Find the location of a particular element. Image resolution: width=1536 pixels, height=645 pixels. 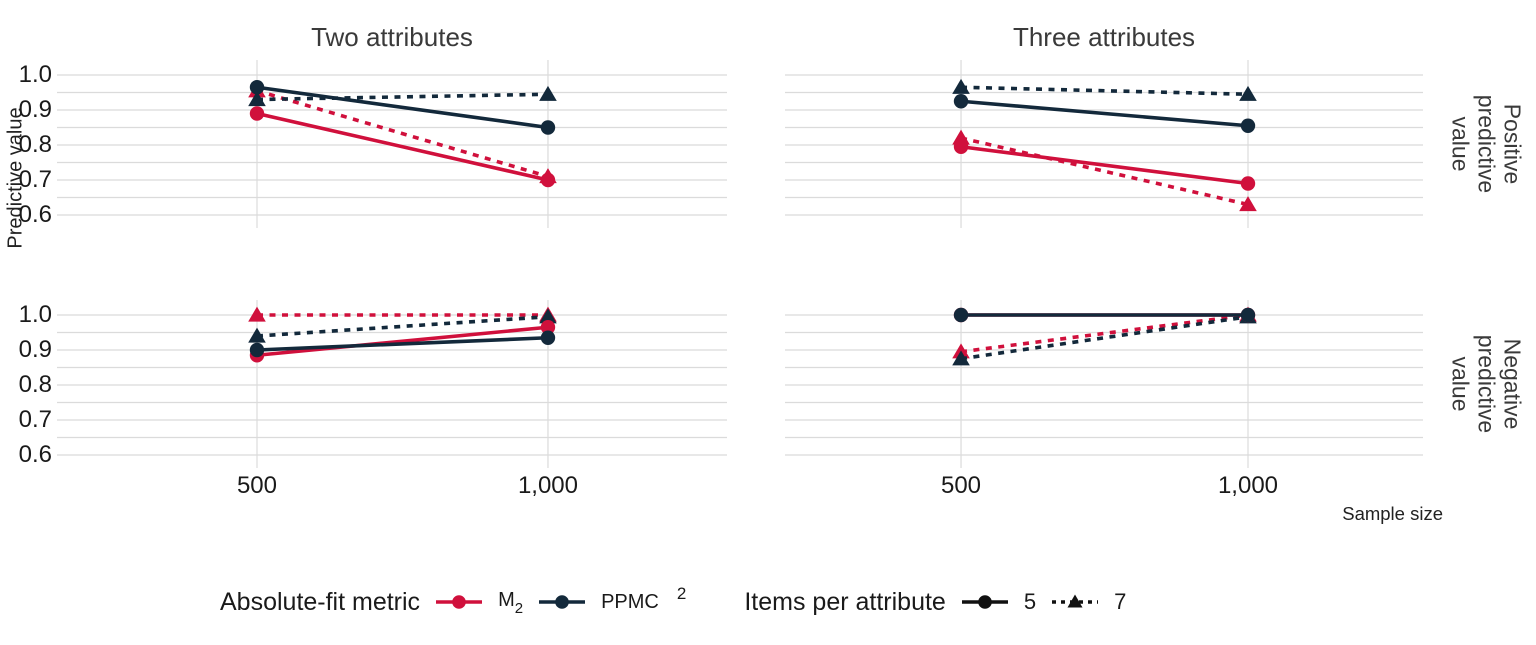

legend-label-m2: M2 is located at coordinates (511, 603).